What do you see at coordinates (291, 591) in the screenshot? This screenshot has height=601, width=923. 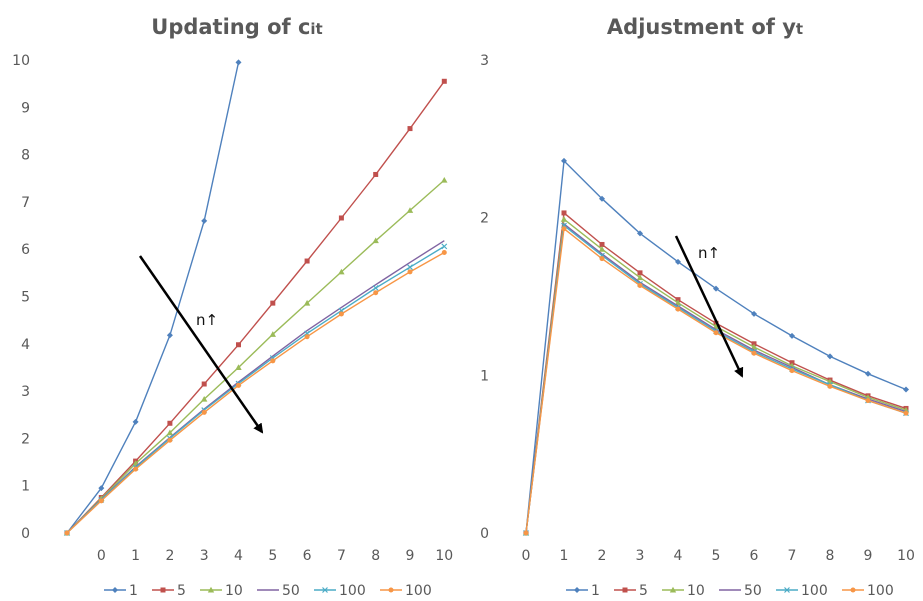 I see `legend-entry: 50` at bounding box center [291, 591].